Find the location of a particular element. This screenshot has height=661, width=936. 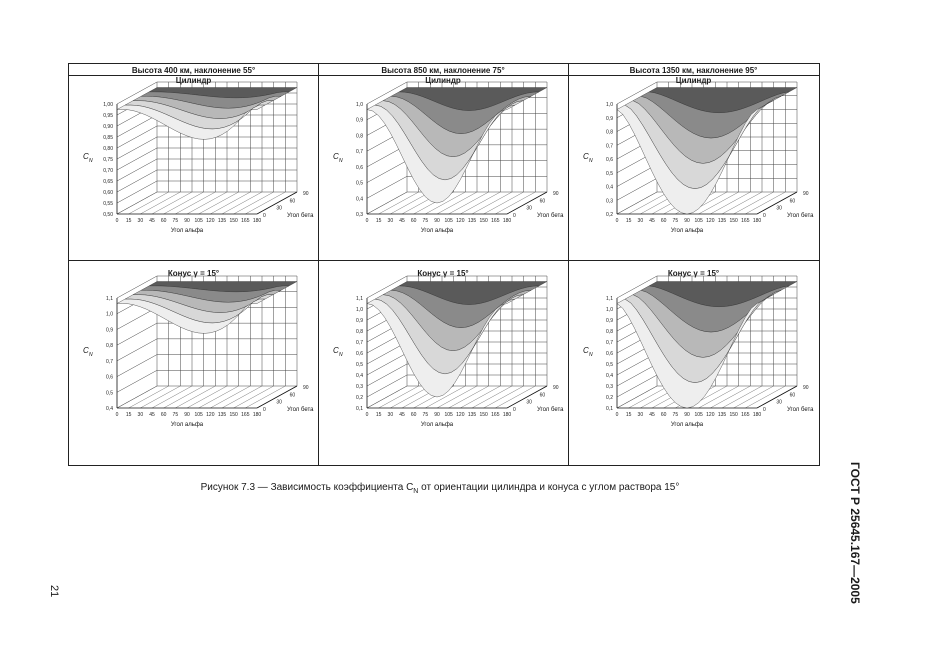

y-tick-label: 0,90 is located at coordinates (108, 127).